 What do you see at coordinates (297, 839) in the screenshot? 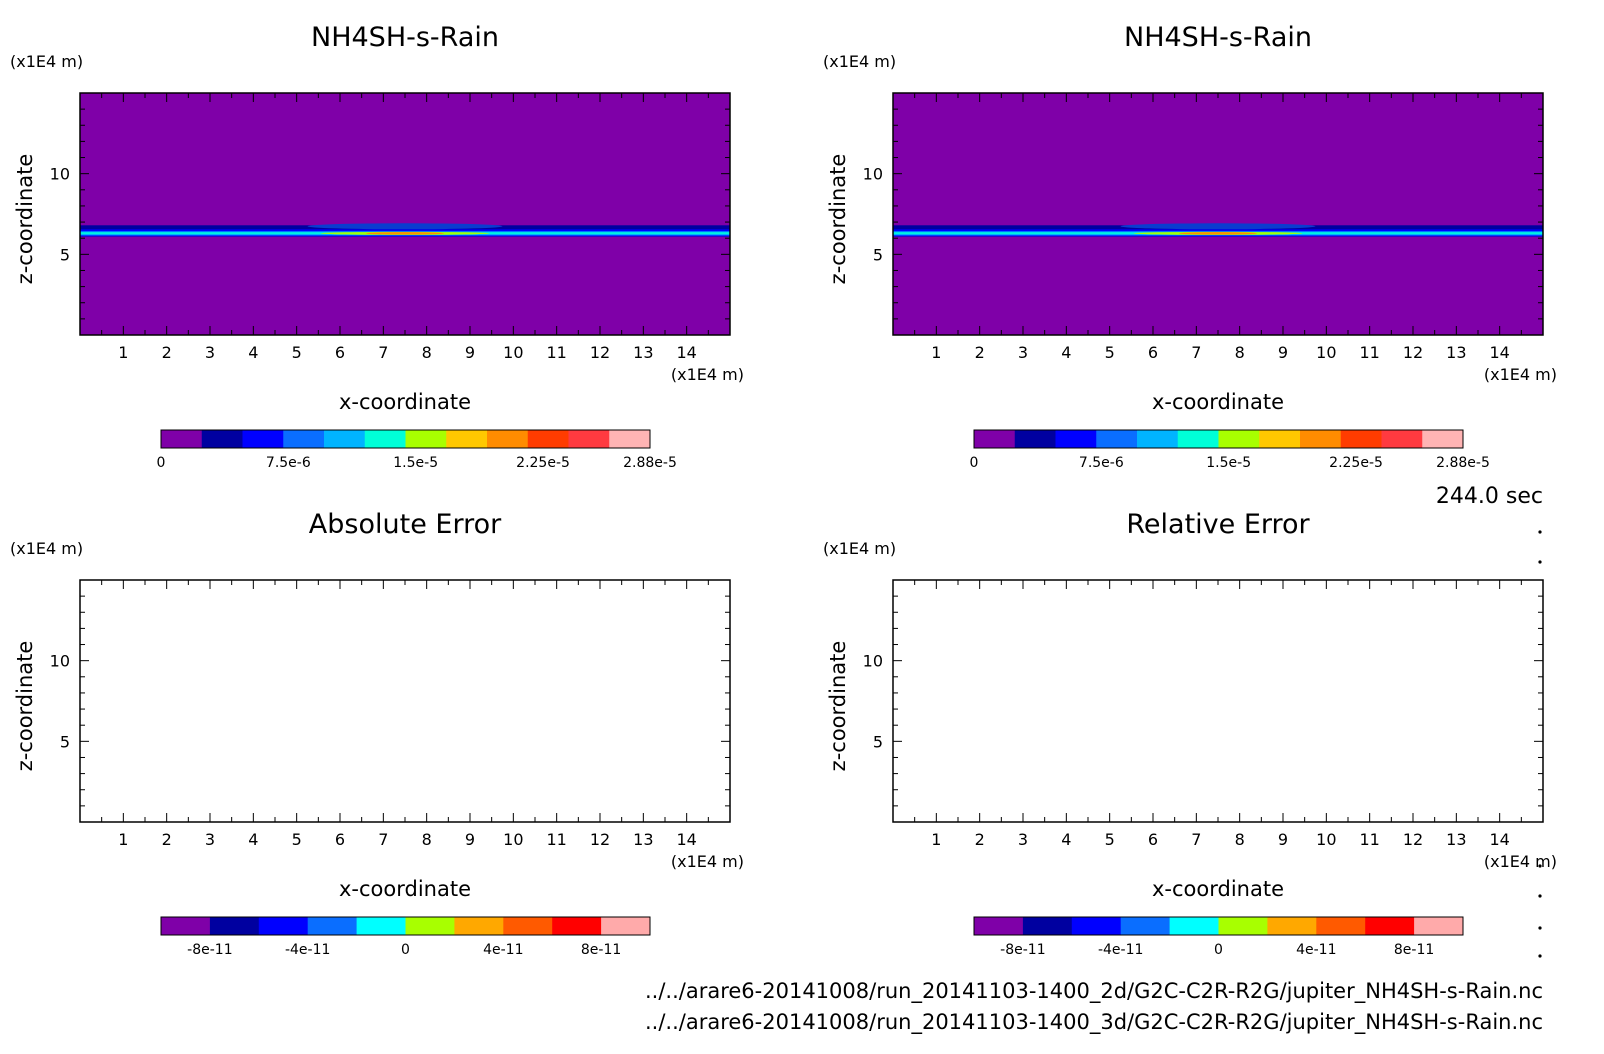
I see `x-tick-label: 5` at bounding box center [297, 839].